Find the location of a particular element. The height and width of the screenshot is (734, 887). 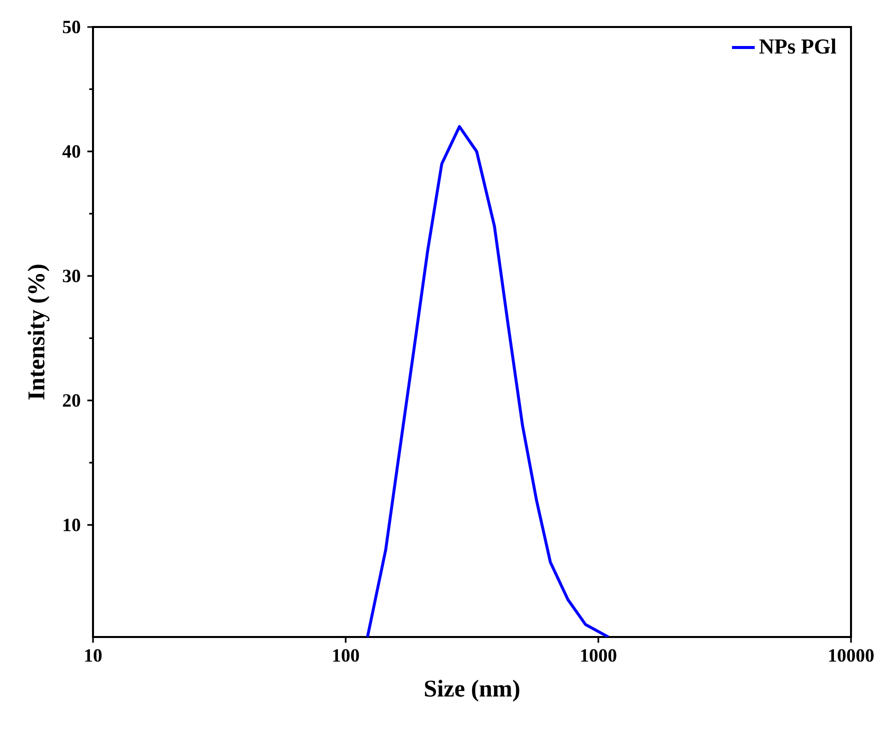

x-tick-label: 10 is located at coordinates (93, 655).